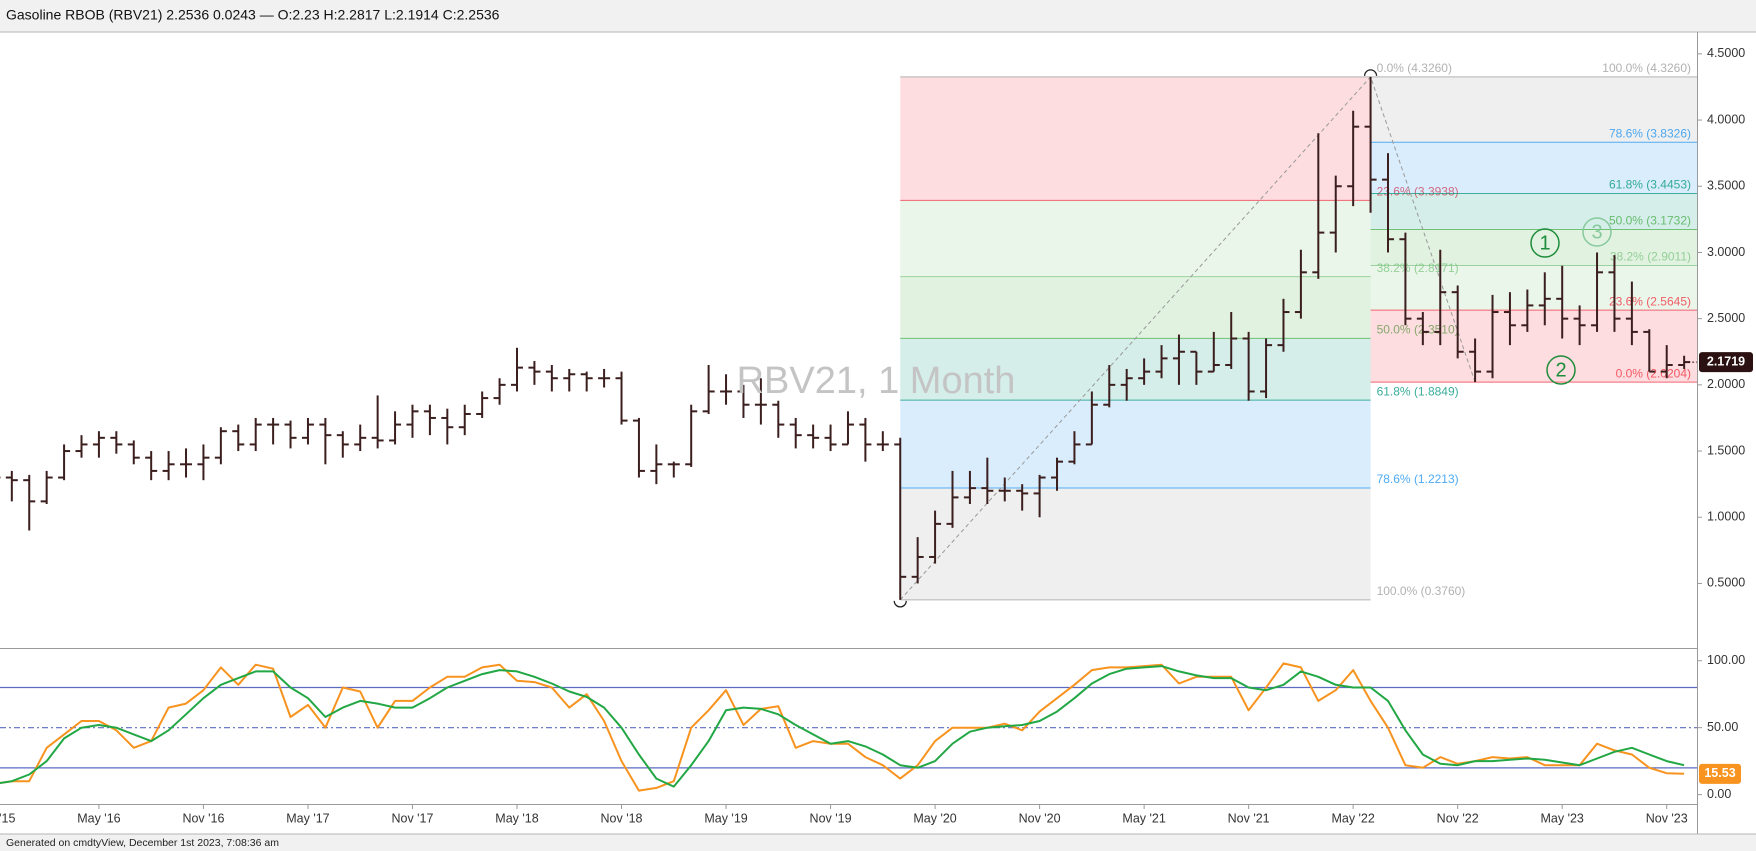 This screenshot has width=1756, height=851. I want to click on fib-label: 38.2% (2.9011), so click(1650, 257).